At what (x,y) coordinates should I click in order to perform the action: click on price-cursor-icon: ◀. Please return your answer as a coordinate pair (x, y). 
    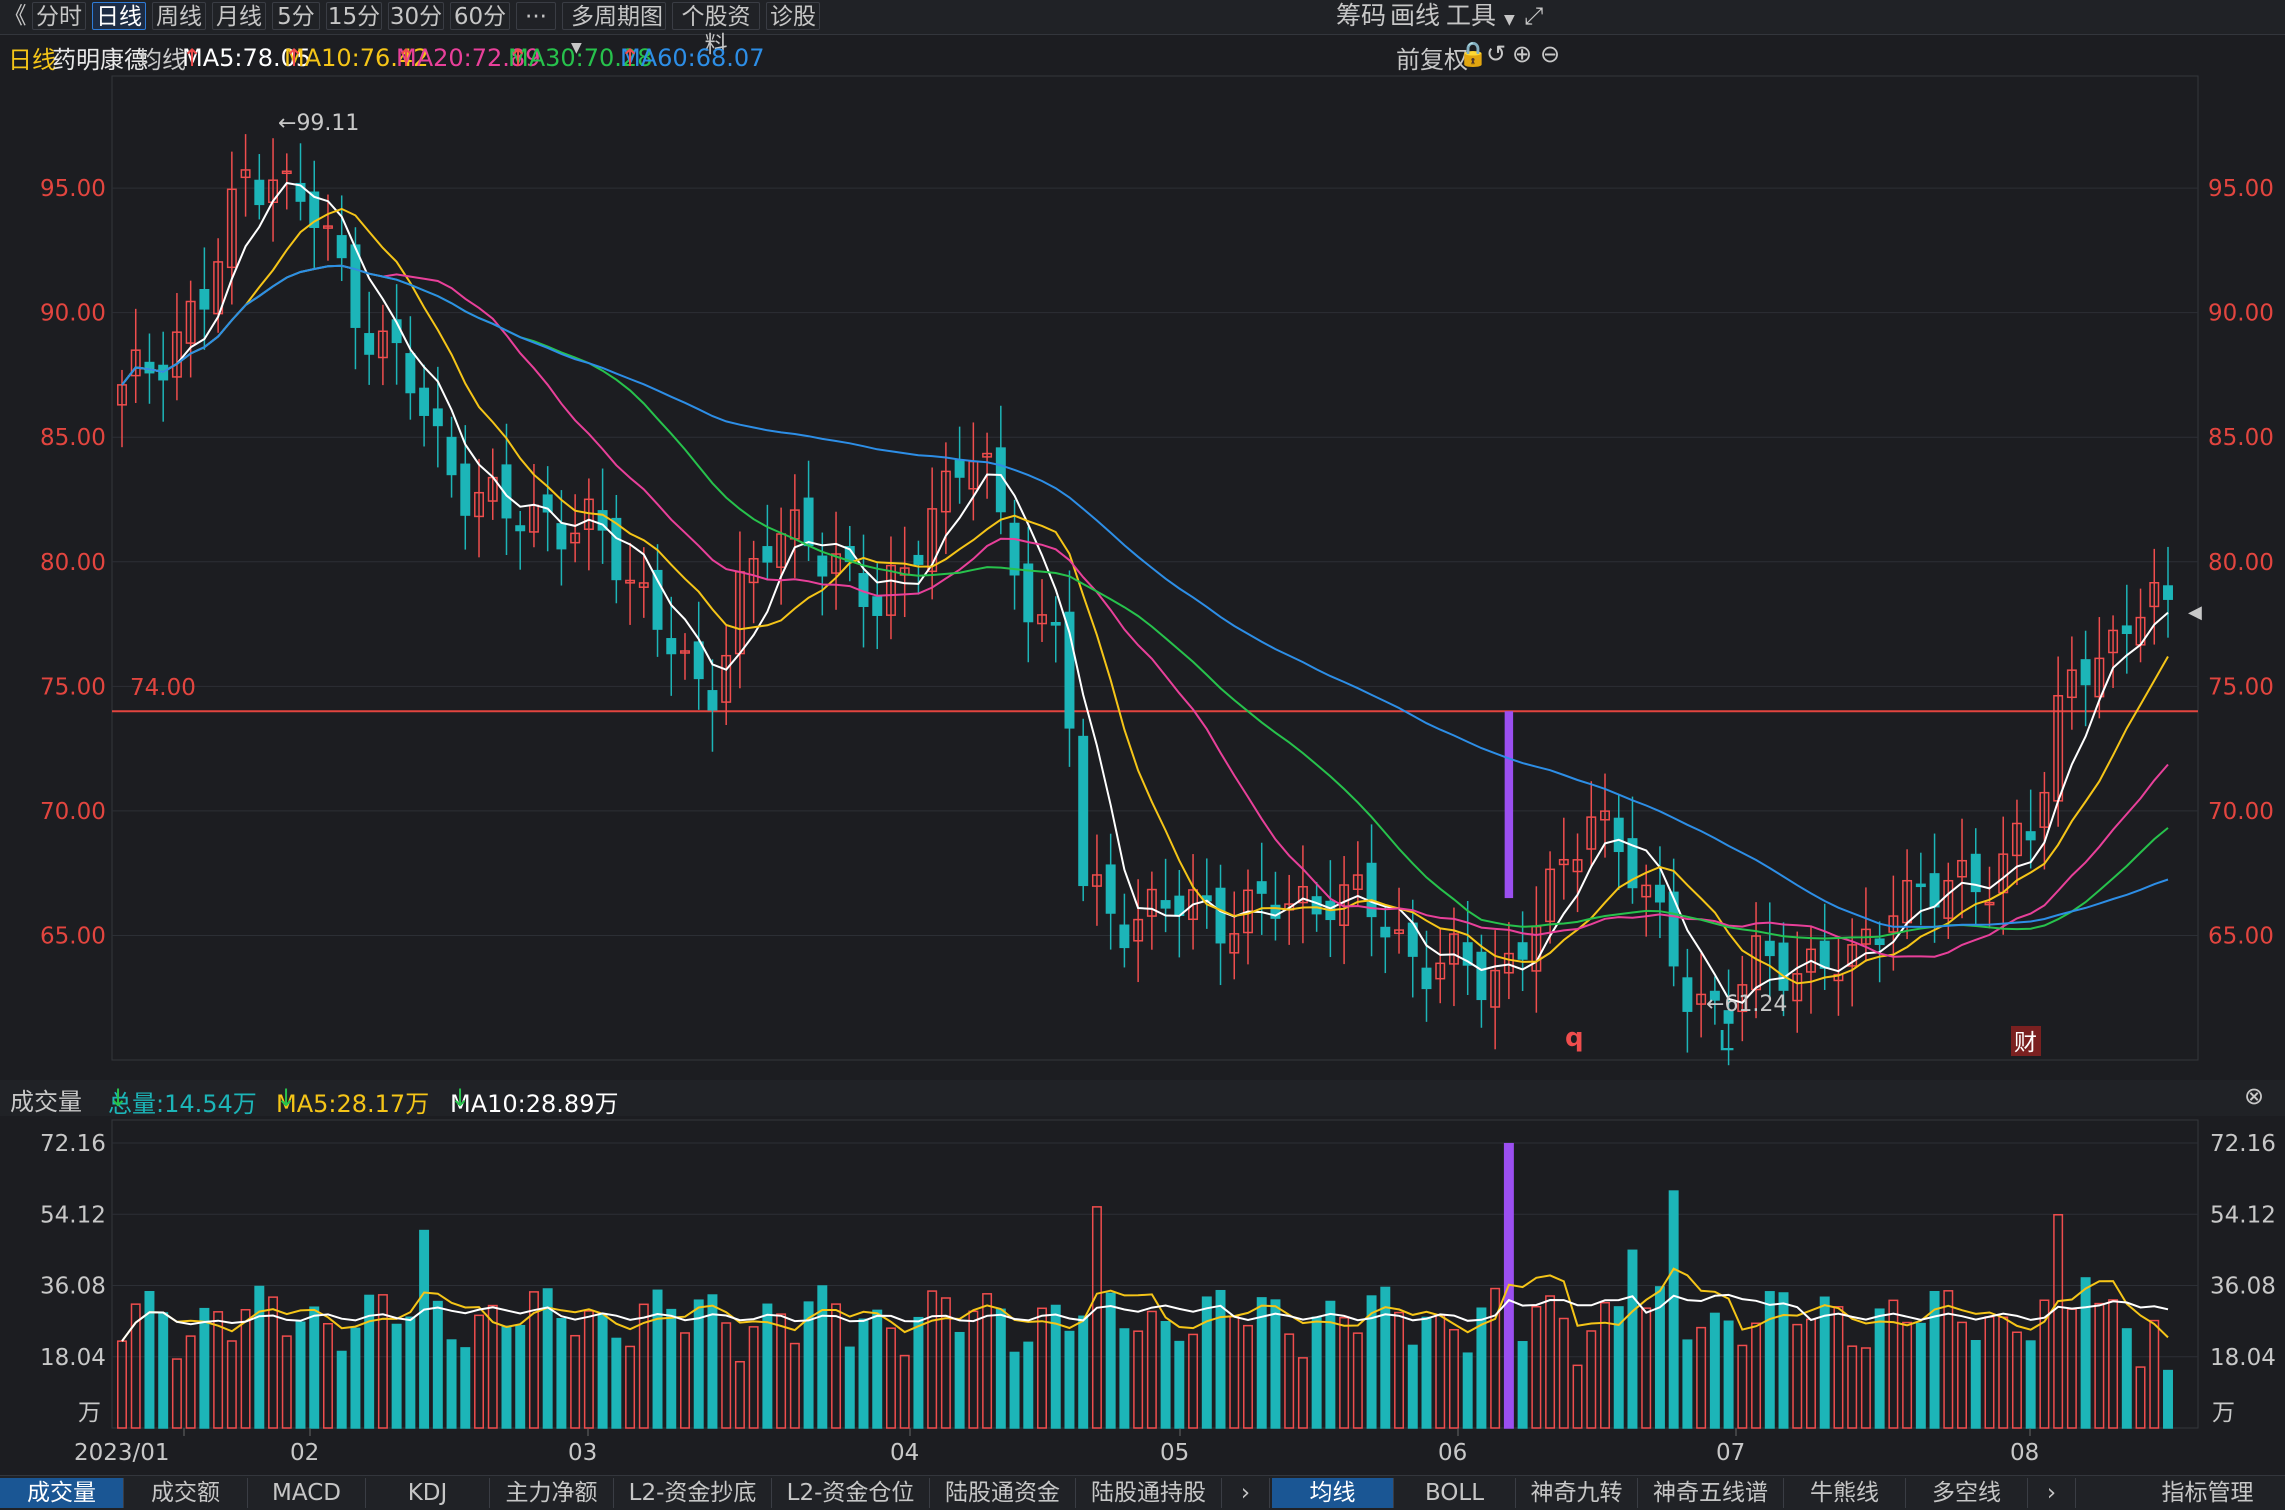
    Looking at the image, I should click on (2195, 612).